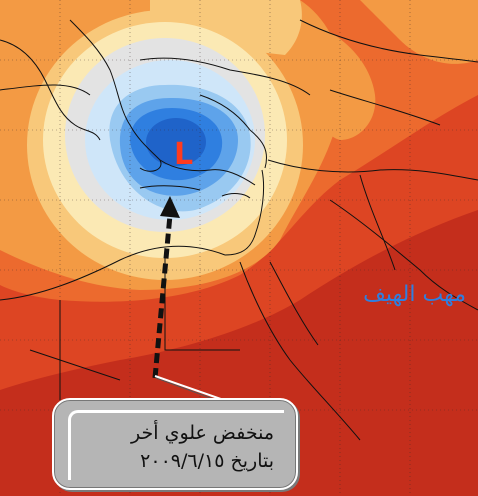 The image size is (478, 496). I want to click on callout-line-2: بتاريخ ٢٠٠٩/٦/١٥, so click(207, 461).